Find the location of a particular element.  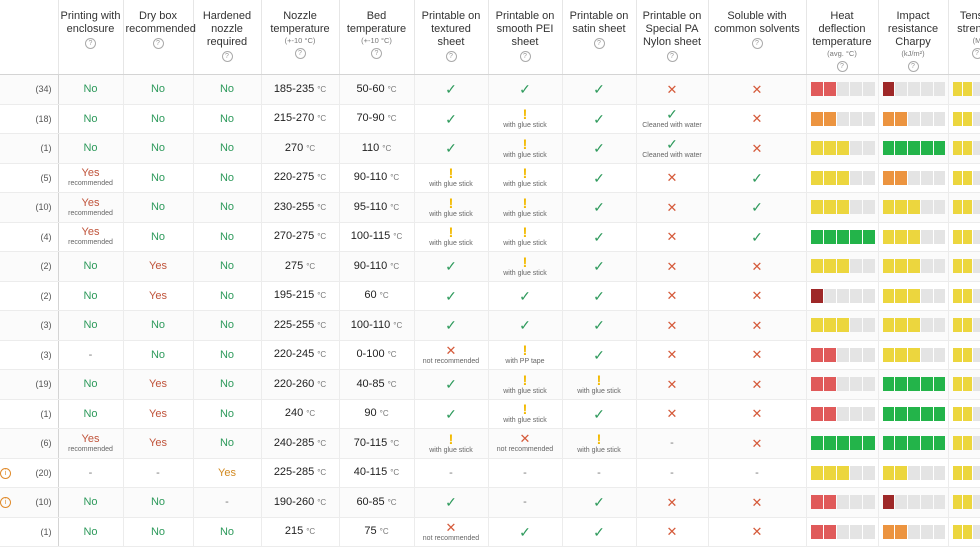

header-pei: Printable on smooth PEI sheet? is located at coordinates (525, 37).